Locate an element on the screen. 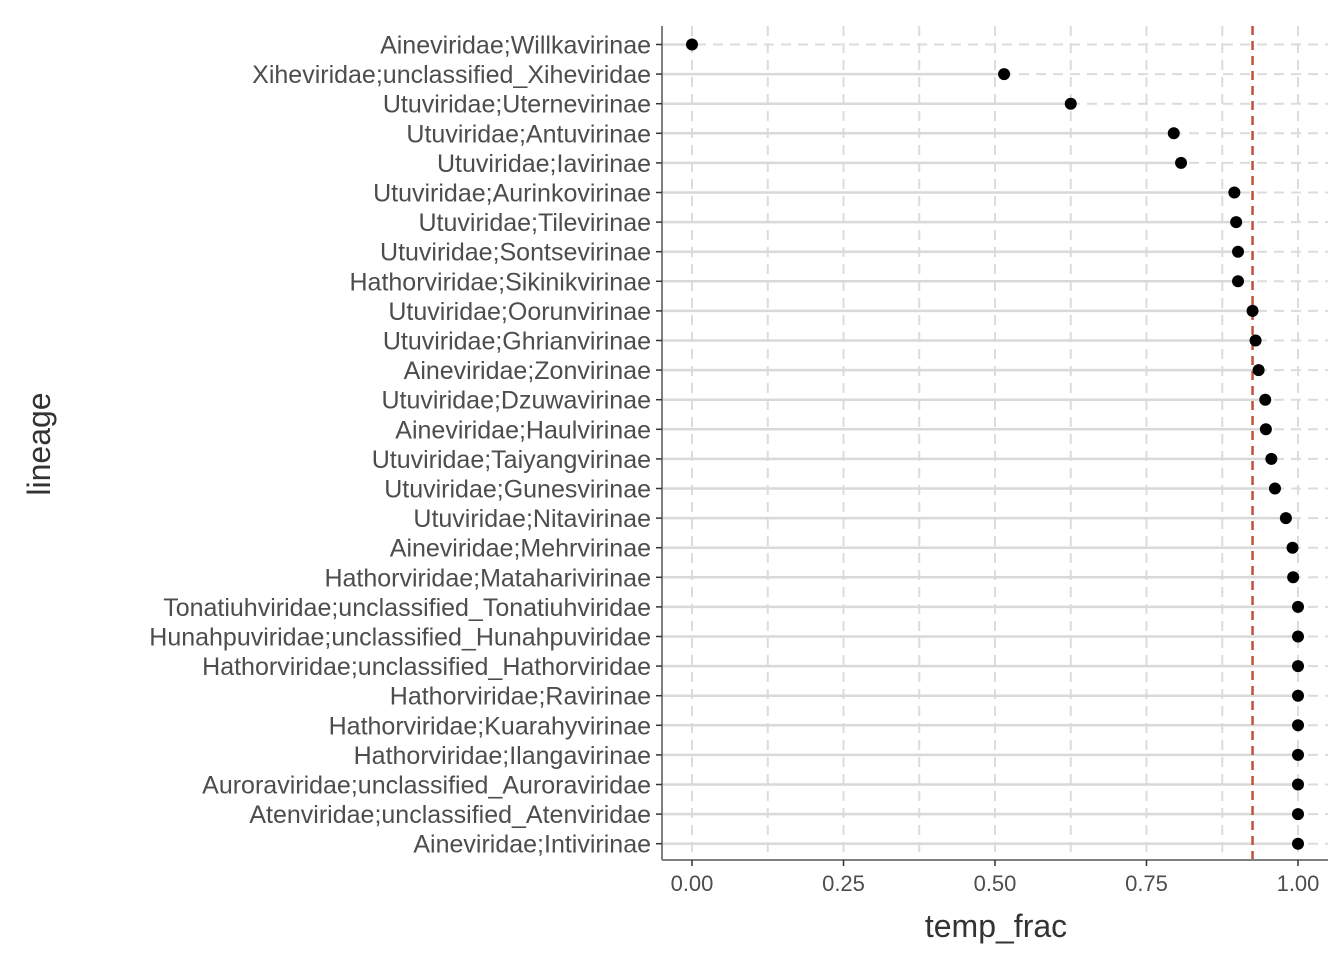 The width and height of the screenshot is (1344, 960). y-tick-label: Utuviridae;Taiyangvirinae is located at coordinates (511, 460).